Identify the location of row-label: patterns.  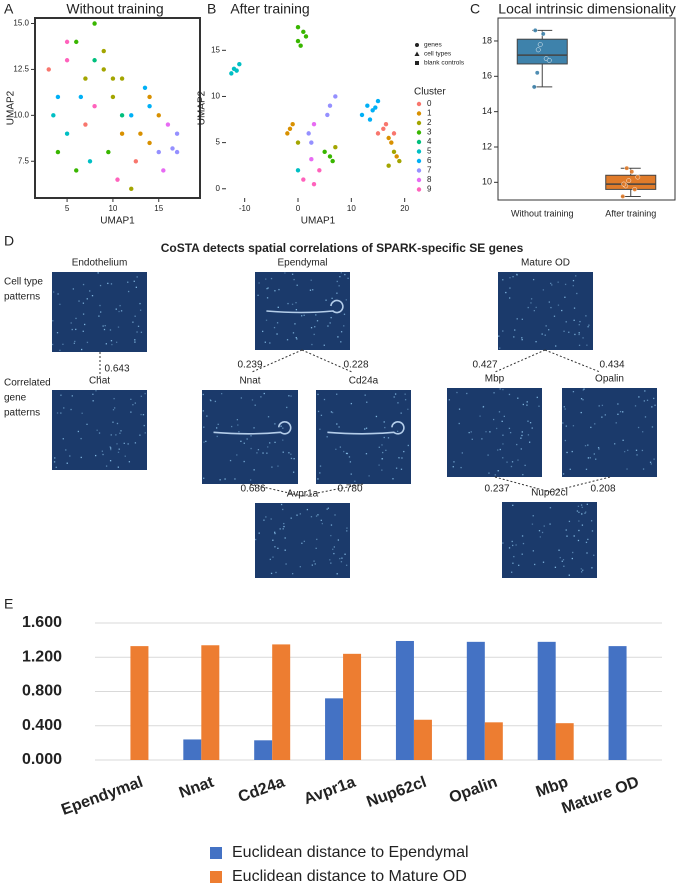
(22, 413).